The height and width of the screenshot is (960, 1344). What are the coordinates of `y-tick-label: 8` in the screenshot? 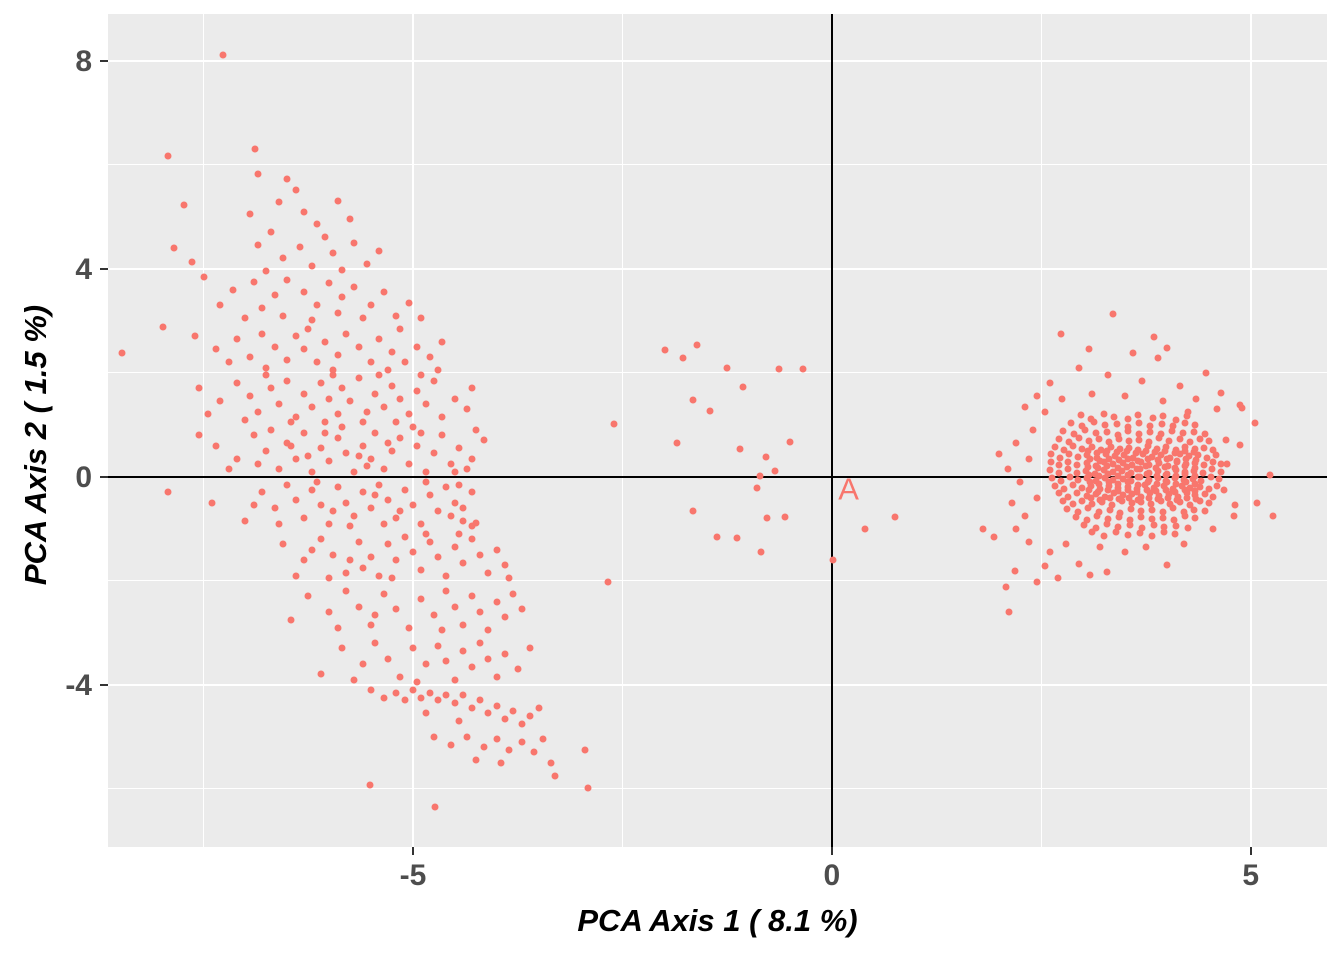 It's located at (83, 61).